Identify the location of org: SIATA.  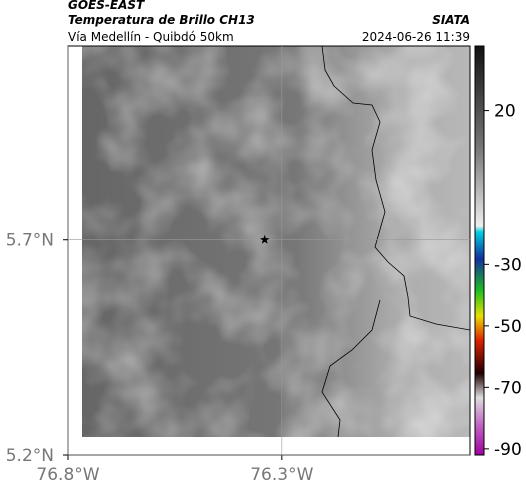
(451, 20).